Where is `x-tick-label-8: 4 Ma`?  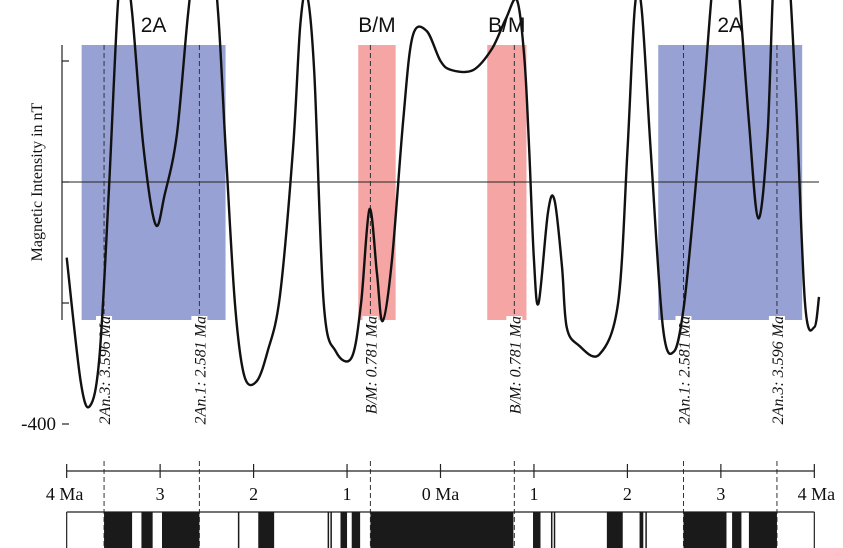
x-tick-label-8: 4 Ma is located at coordinates (817, 494).